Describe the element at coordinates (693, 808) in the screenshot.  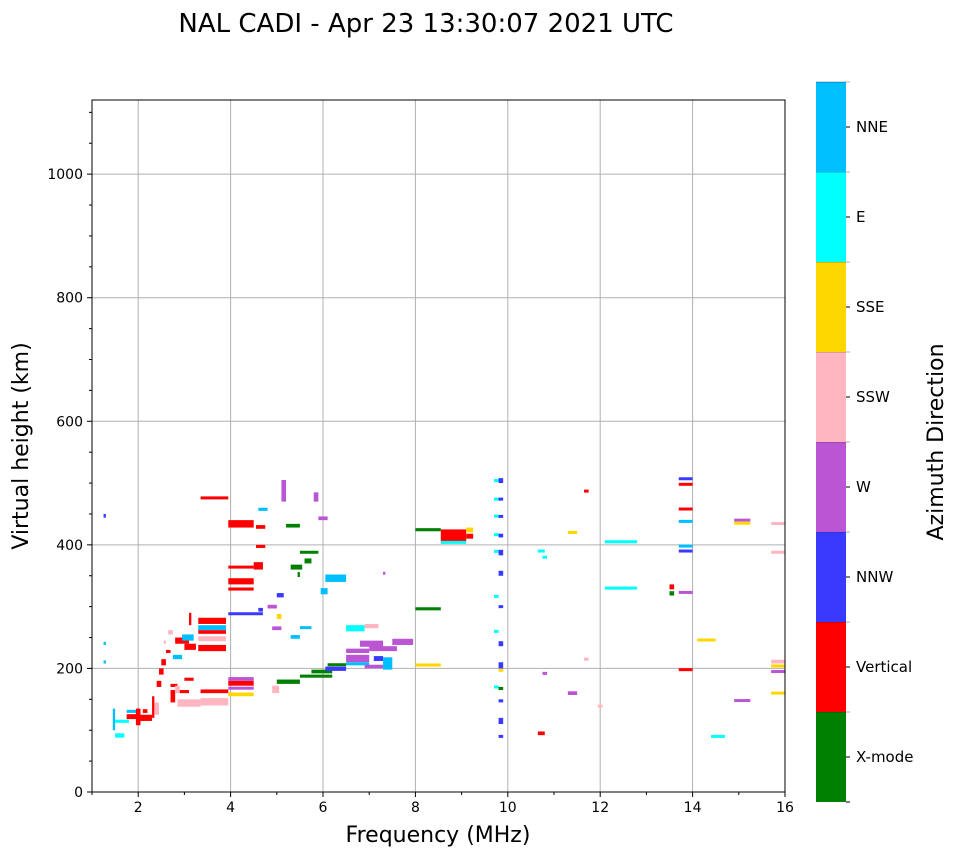
I see `x-tick-label: 14` at that location.